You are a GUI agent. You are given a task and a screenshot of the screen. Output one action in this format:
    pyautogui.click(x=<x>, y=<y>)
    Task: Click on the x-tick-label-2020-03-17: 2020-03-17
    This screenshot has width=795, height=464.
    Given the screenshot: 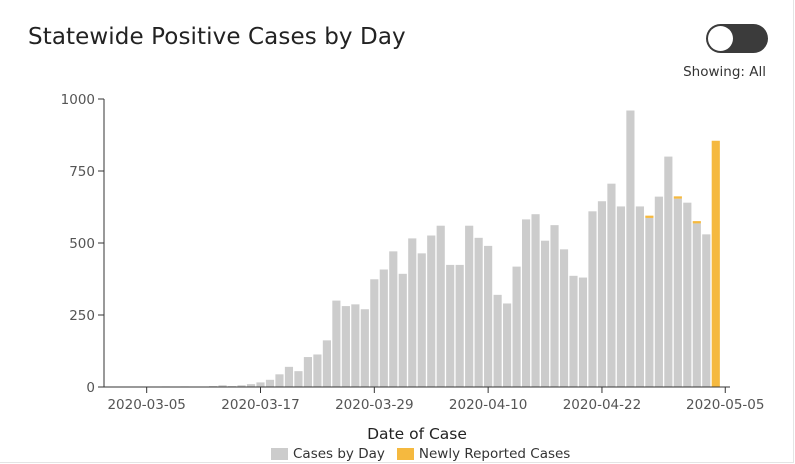 What is the action you would take?
    pyautogui.click(x=260, y=405)
    